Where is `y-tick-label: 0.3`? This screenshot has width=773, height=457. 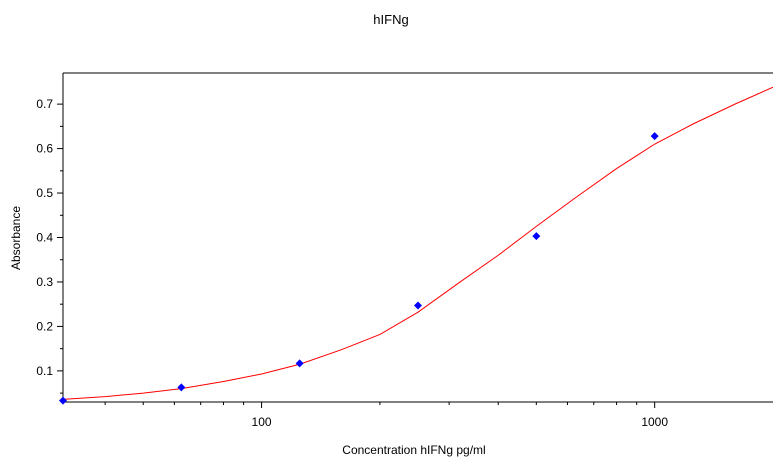 y-tick-label: 0.3 is located at coordinates (44, 282).